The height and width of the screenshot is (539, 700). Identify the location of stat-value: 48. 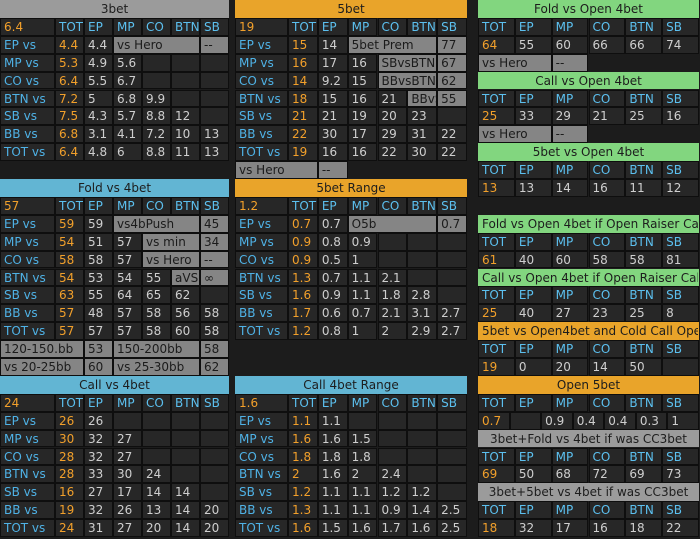
(98, 313).